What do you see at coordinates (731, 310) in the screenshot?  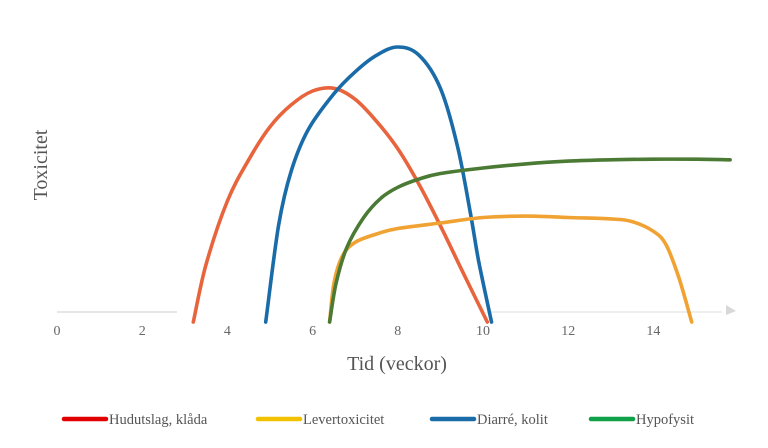 I see `x-axis-arrow-icon` at bounding box center [731, 310].